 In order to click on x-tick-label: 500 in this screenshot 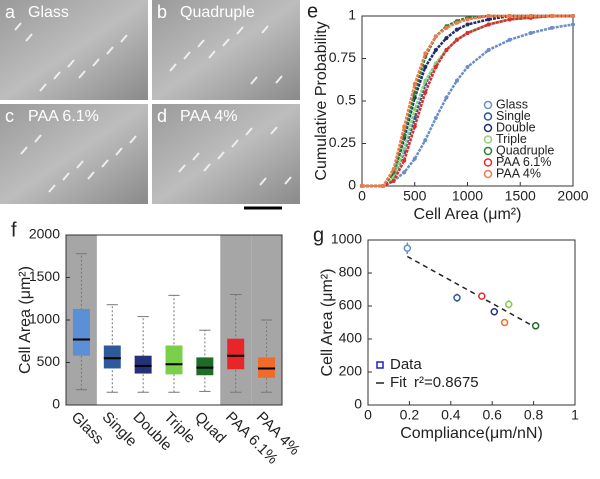, I will do `click(415, 196)`.